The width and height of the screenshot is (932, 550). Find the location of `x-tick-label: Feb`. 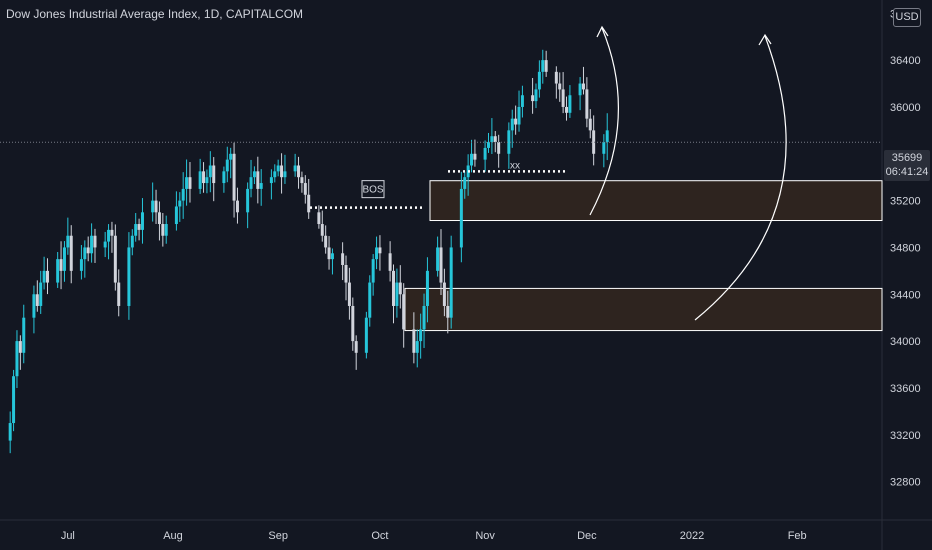

x-tick-label: Feb is located at coordinates (797, 536).